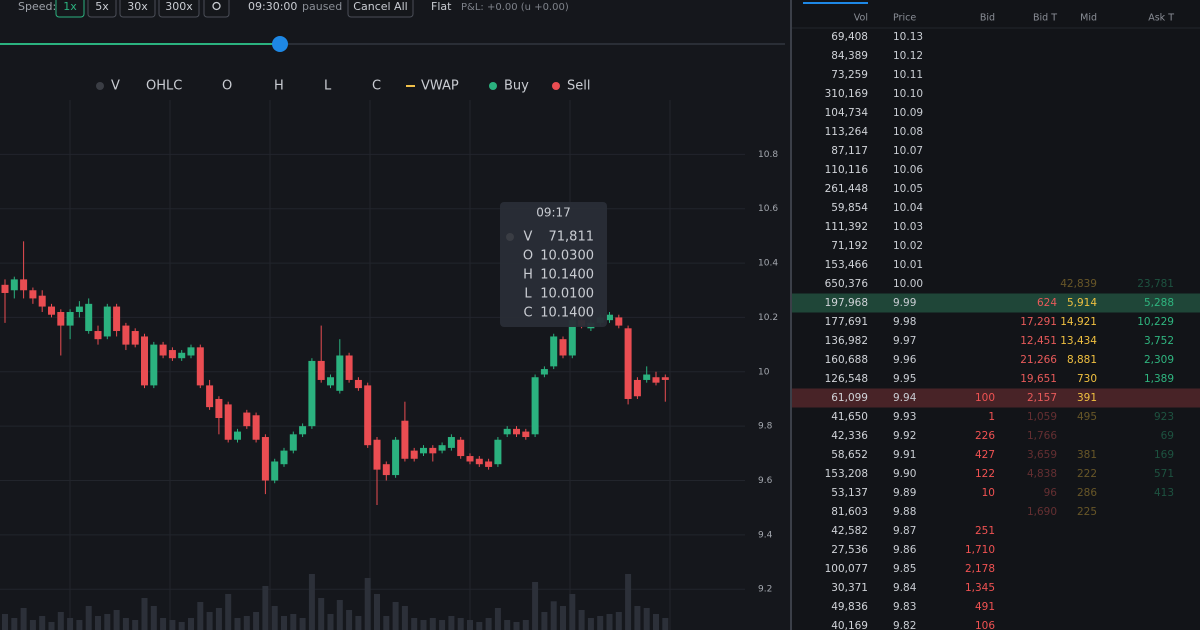  Describe the element at coordinates (908, 170) in the screenshot. I see `cell-price: 10.06` at that location.